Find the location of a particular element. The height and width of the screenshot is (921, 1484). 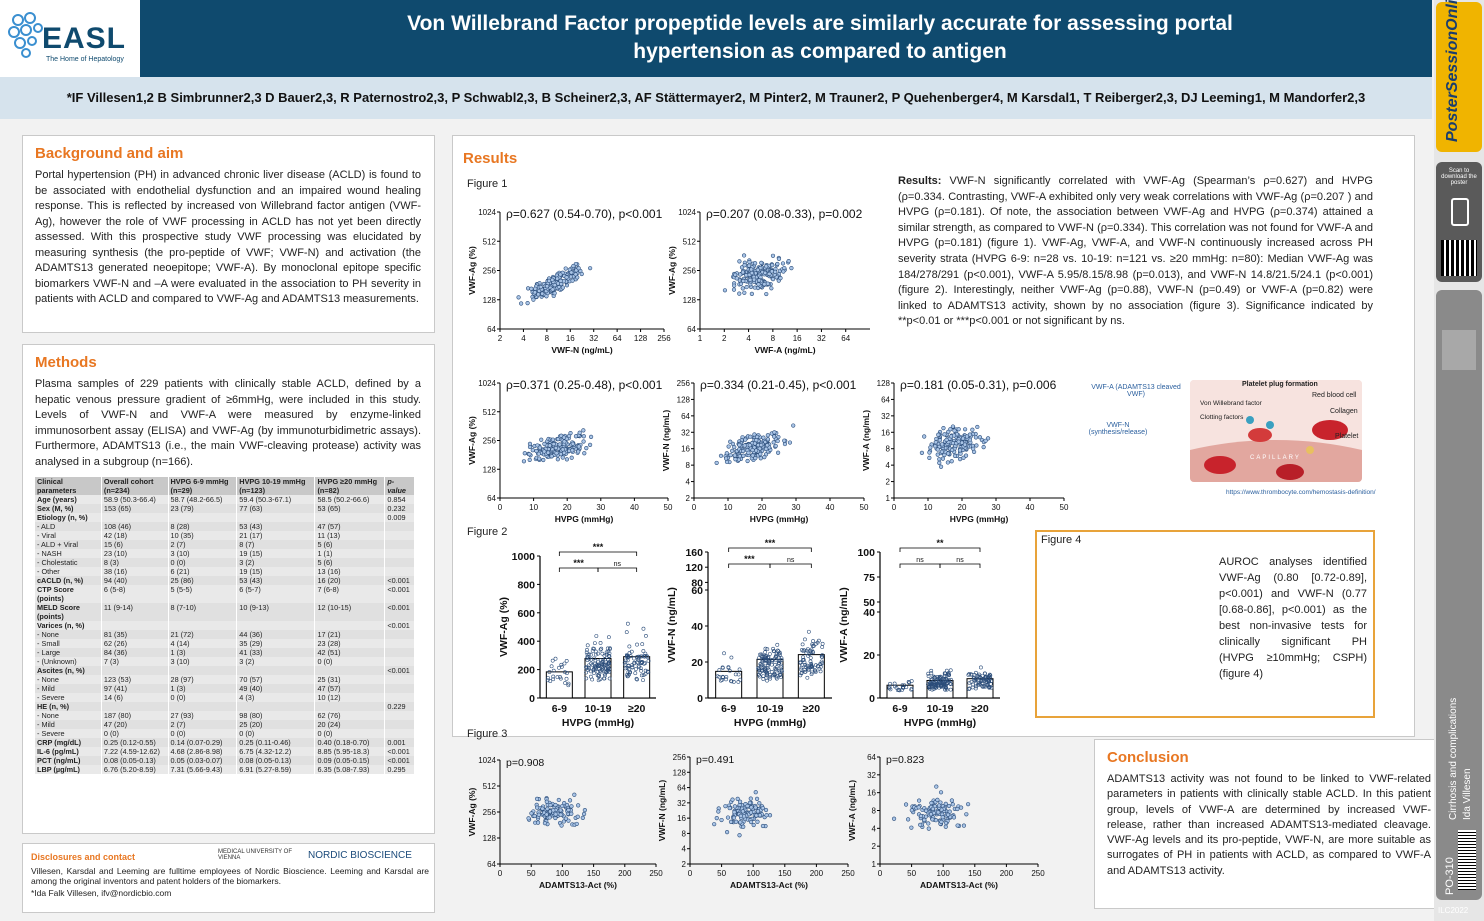

easl-logo-mark is located at coordinates (25, 35).